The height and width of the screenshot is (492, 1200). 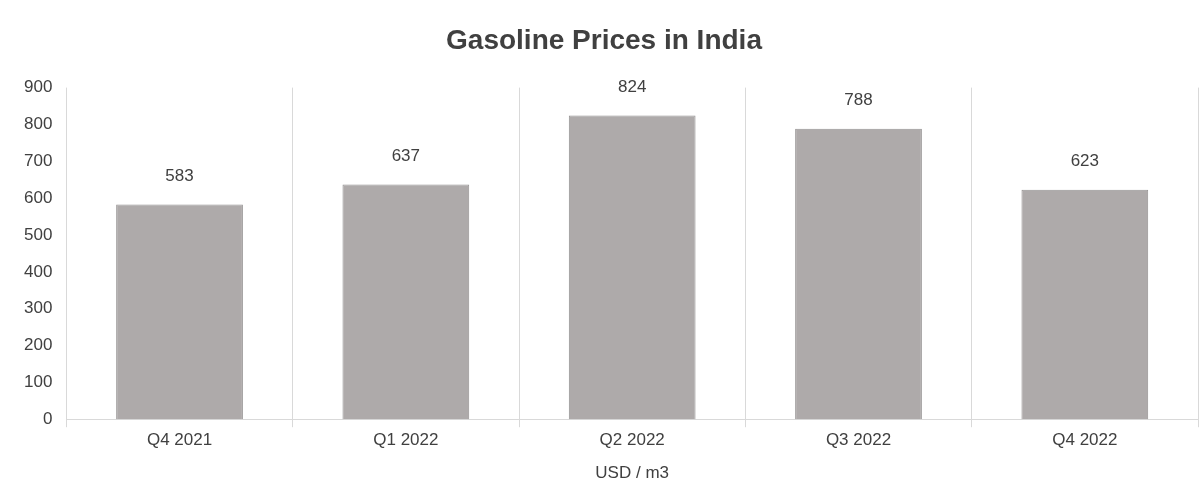 What do you see at coordinates (1085, 440) in the screenshot?
I see `x-tick-label: Q4 2022` at bounding box center [1085, 440].